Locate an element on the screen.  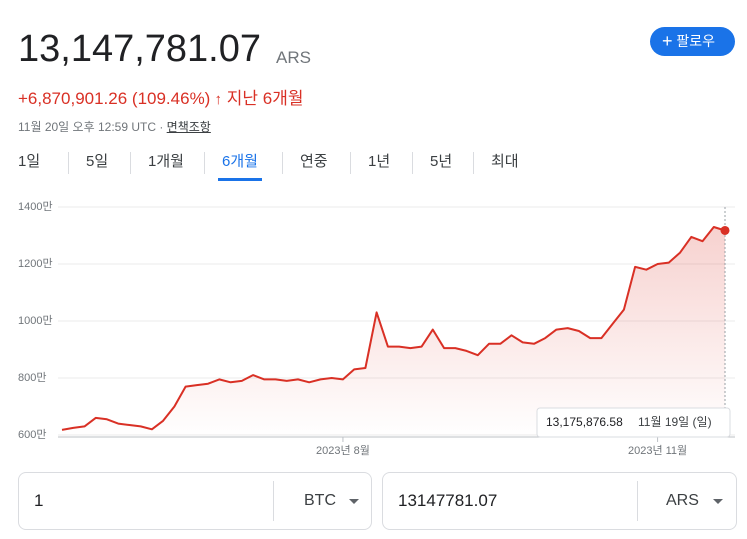
y-tick-label: 800만 is located at coordinates (32, 377).